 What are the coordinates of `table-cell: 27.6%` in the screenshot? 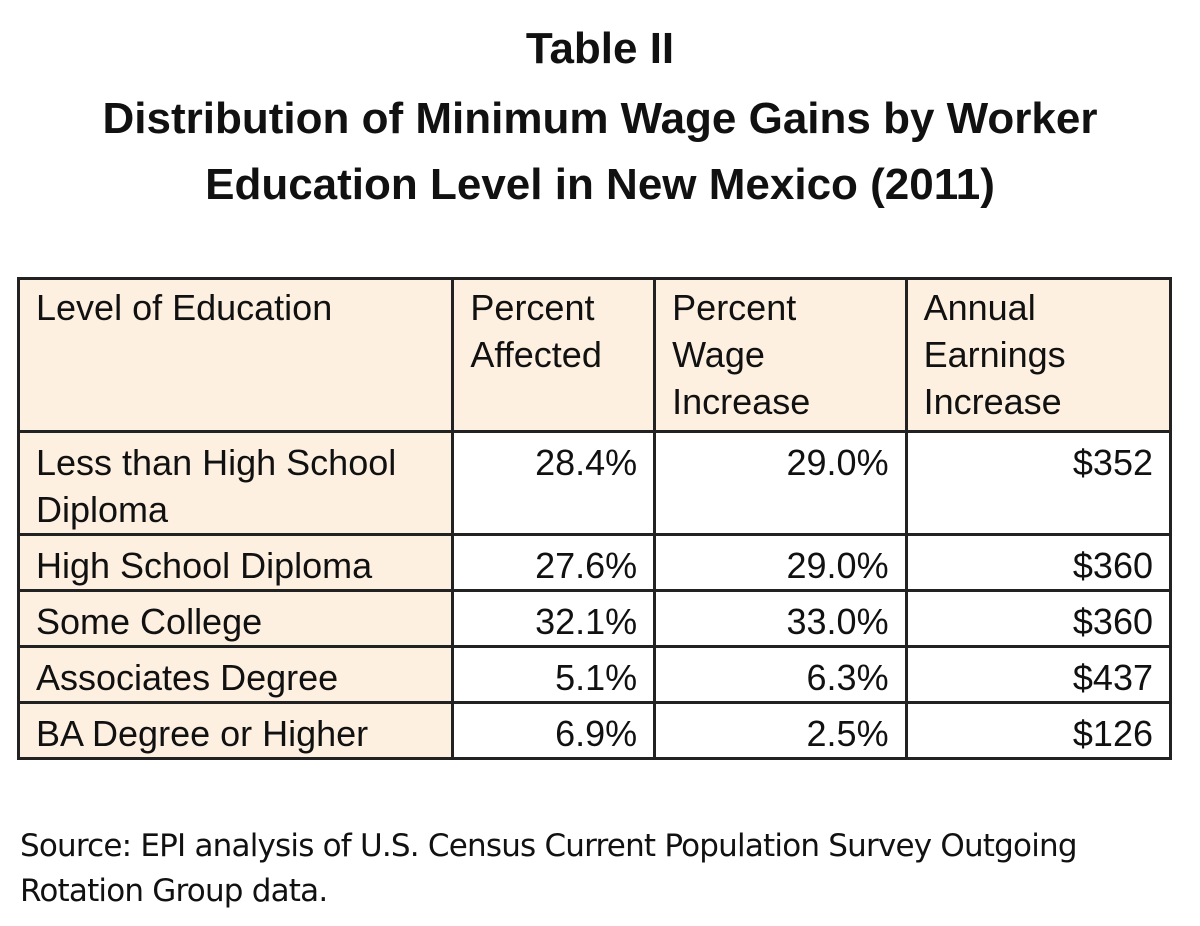 It's located at (554, 562).